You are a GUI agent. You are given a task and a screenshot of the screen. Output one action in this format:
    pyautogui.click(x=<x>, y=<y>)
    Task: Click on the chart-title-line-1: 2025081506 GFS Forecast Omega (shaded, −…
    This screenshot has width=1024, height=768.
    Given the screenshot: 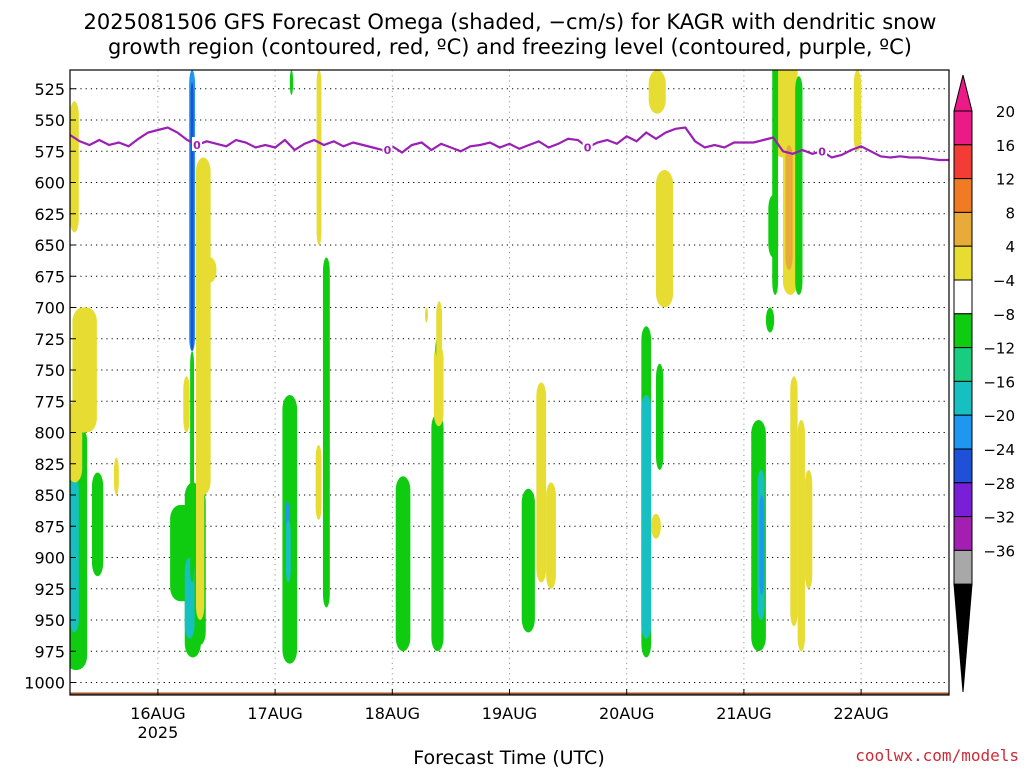 What is the action you would take?
    pyautogui.click(x=510, y=22)
    